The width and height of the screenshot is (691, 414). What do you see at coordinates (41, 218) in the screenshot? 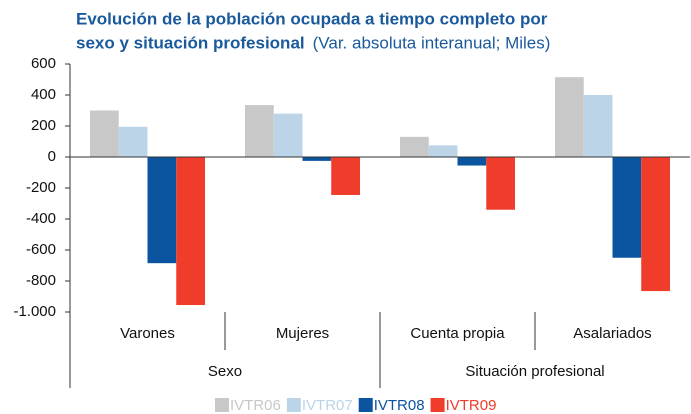
I see `y-tick-label: -400` at bounding box center [41, 218].